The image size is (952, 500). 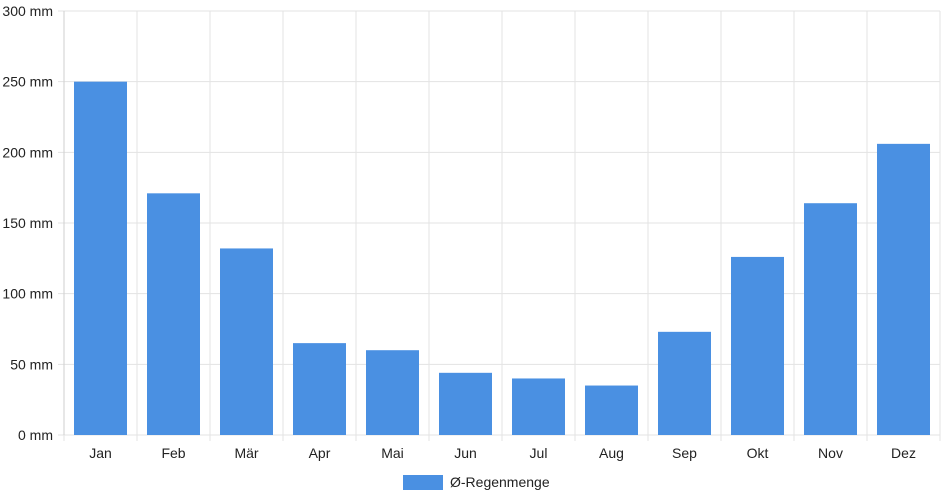 What do you see at coordinates (31, 364) in the screenshot?
I see `y-tick-label: 50 mm` at bounding box center [31, 364].